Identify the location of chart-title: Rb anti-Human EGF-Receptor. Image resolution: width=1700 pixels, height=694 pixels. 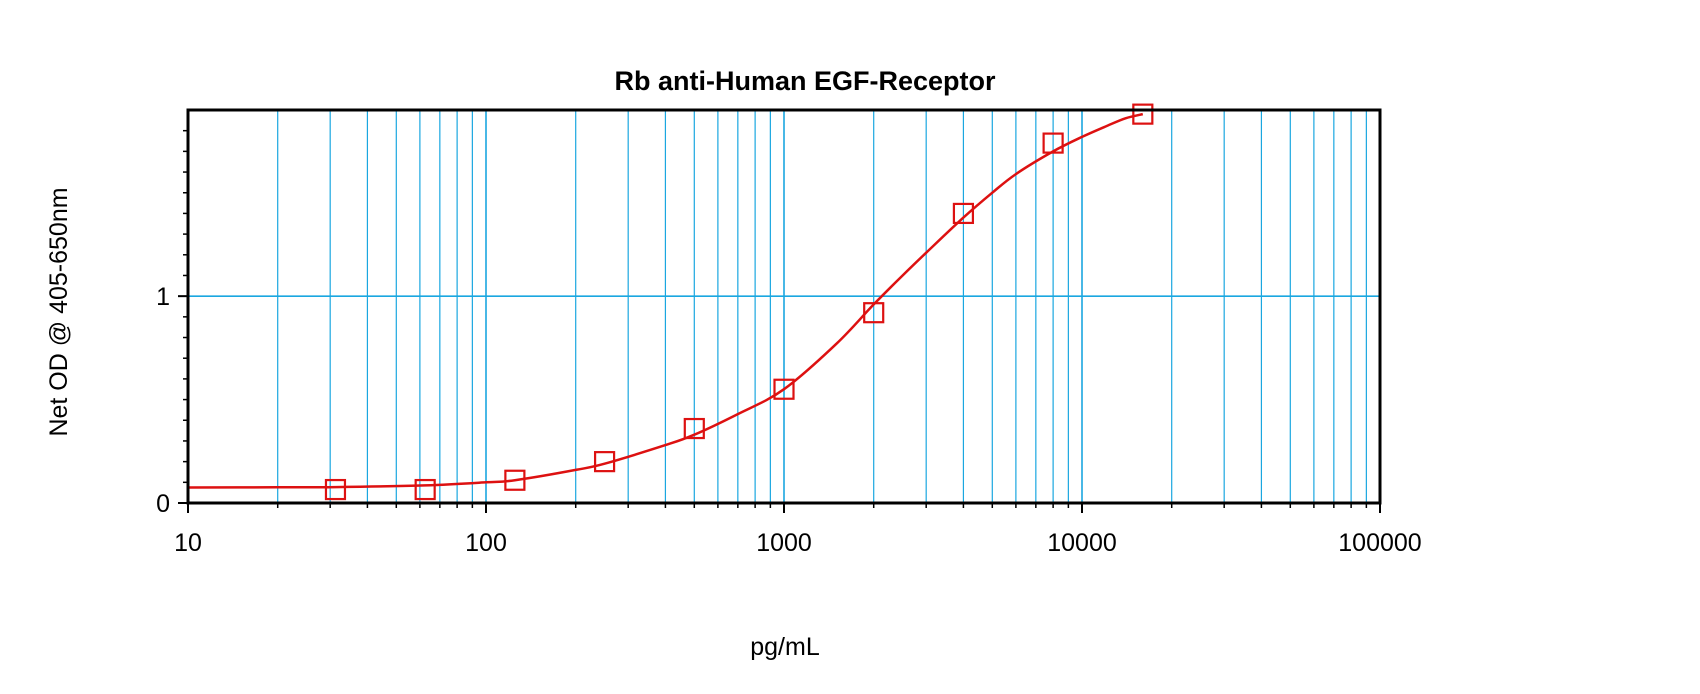
(805, 81).